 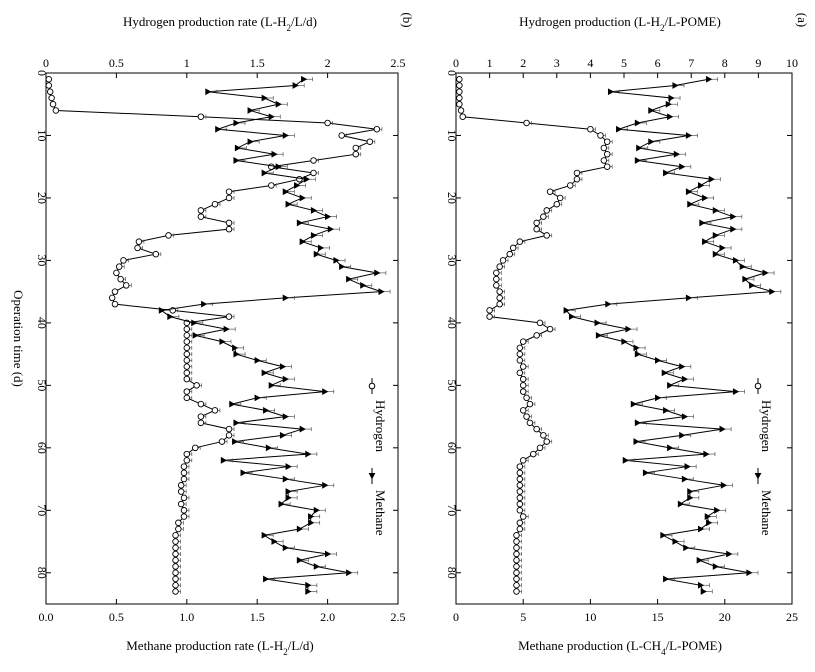 I want to click on panel-label: (b), so click(x=407, y=19).